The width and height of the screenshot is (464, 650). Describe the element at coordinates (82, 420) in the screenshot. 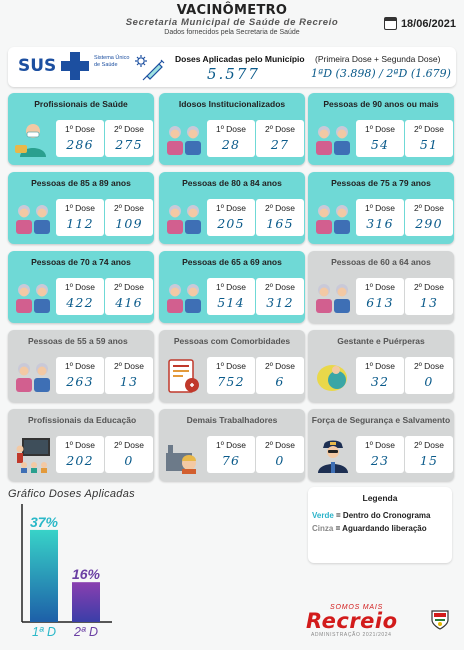

I see `card-title: Profissionais da Educação` at that location.